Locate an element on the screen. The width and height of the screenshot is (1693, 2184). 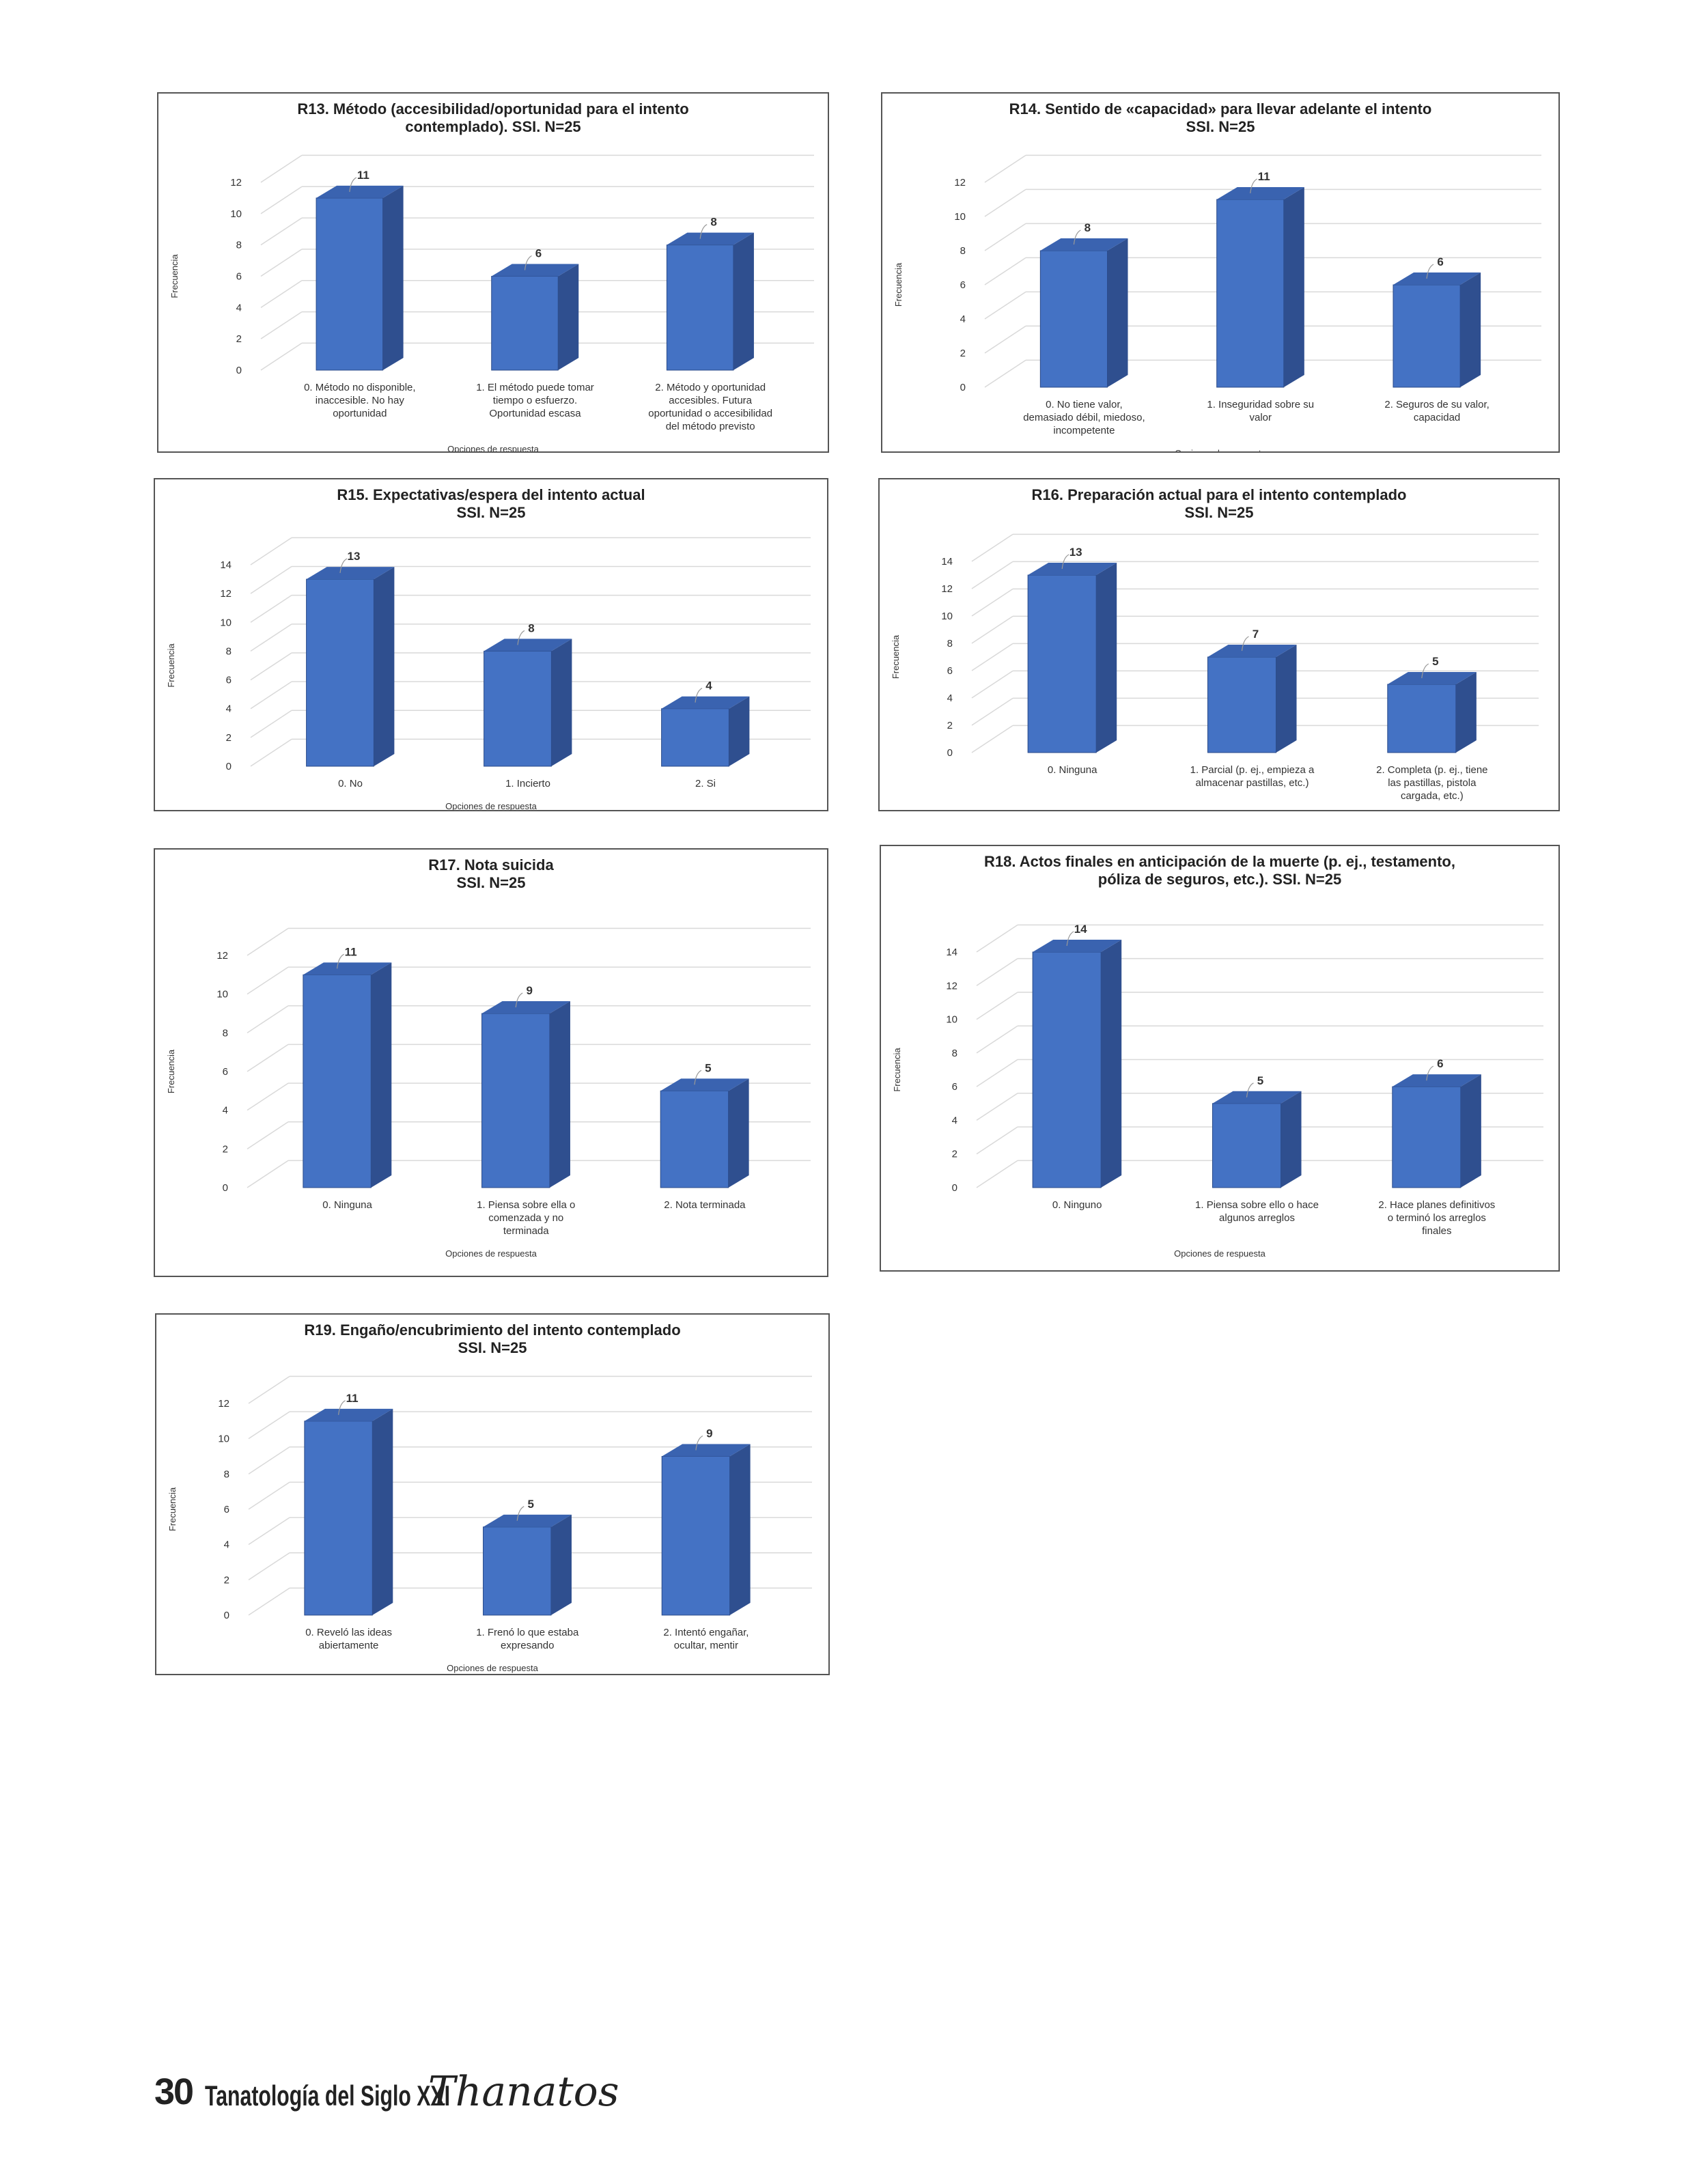
r17-title-line-1: SSI. N=25 is located at coordinates (491, 882).